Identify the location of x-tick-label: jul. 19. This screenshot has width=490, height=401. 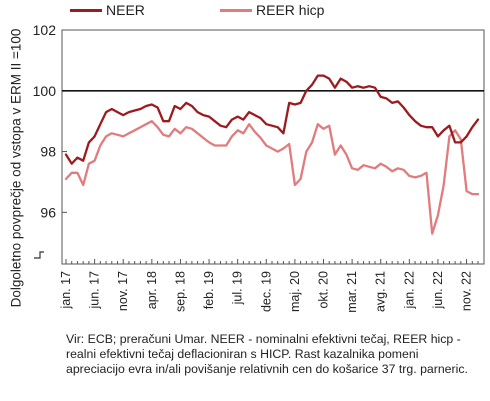
(238, 288).